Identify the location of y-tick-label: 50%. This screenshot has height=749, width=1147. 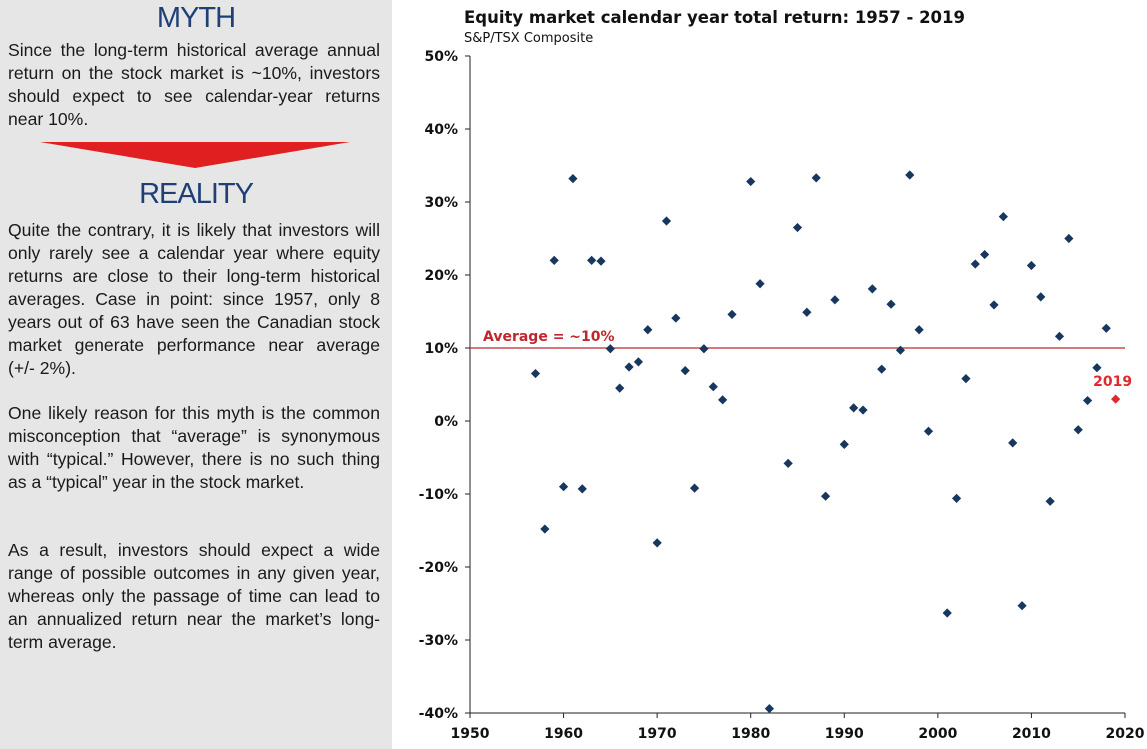
(441, 57).